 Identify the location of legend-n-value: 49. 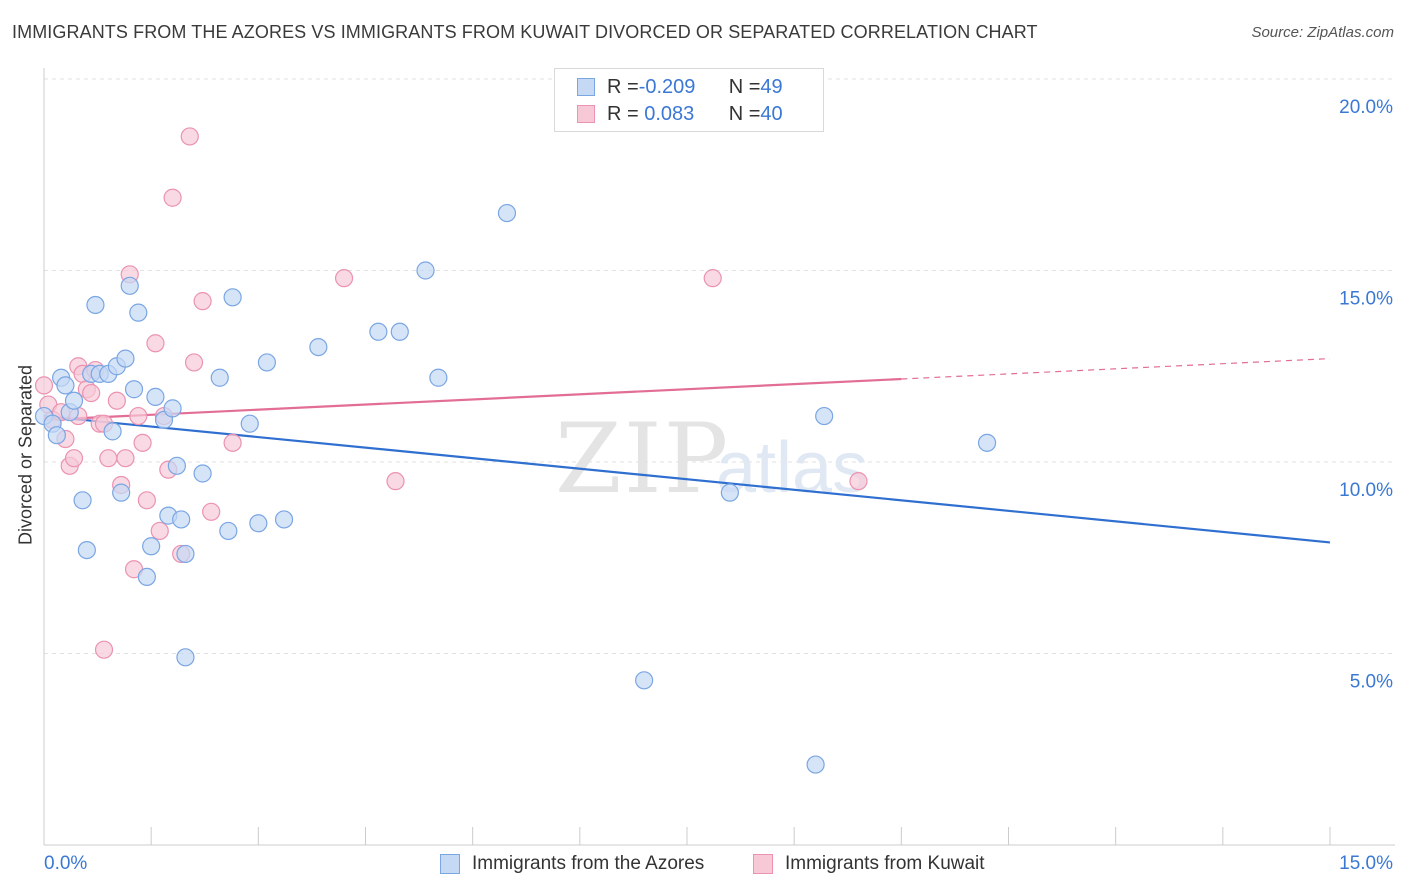
(771, 86).